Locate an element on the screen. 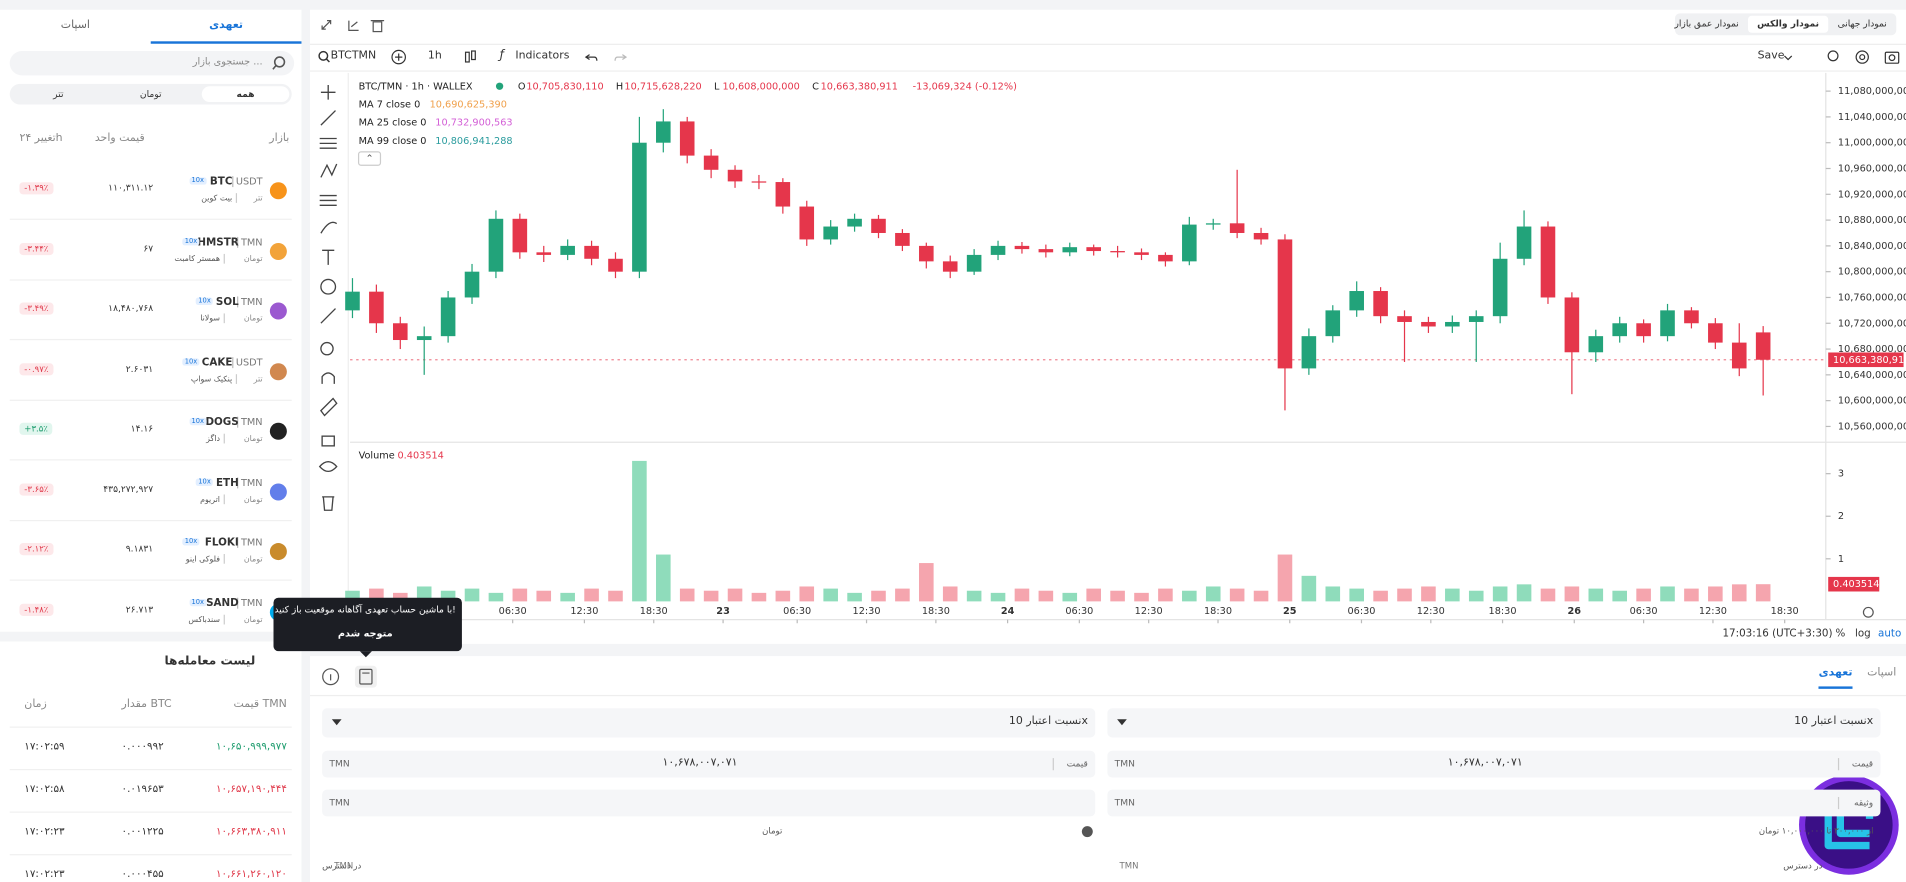 The image size is (1906, 882). coin-name: پنکیک سواپ is located at coordinates (214, 378).